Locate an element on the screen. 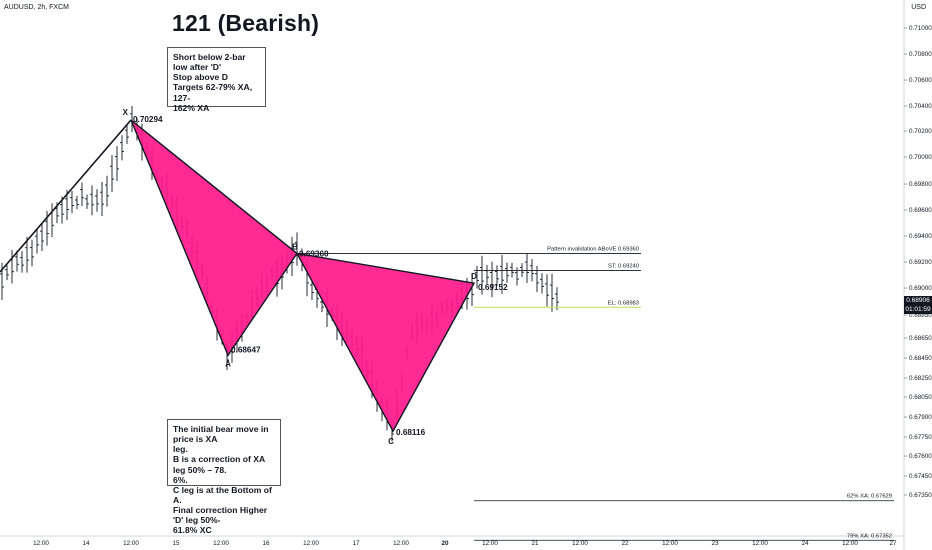 The height and width of the screenshot is (550, 932). time-tick-label: 22 is located at coordinates (625, 543).